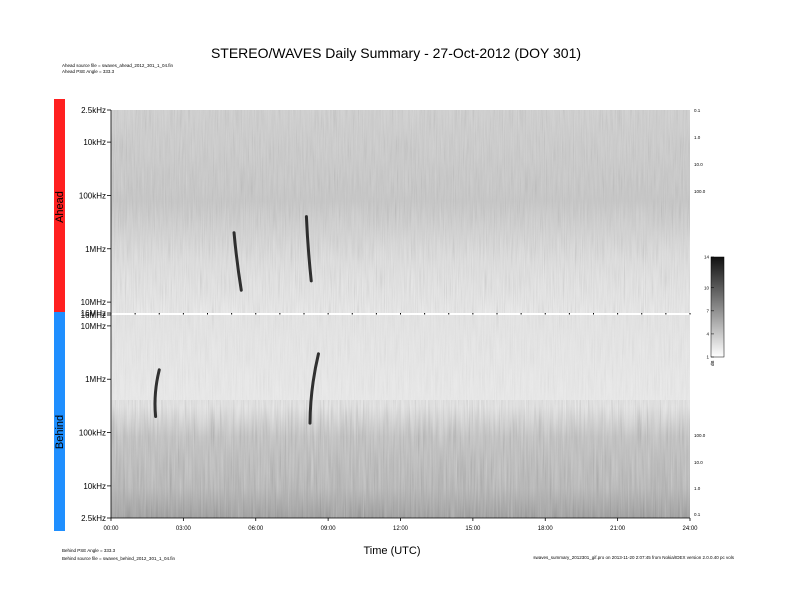 The height and width of the screenshot is (612, 792). I want to click on colorbar-tick-label: 1, so click(707, 357).